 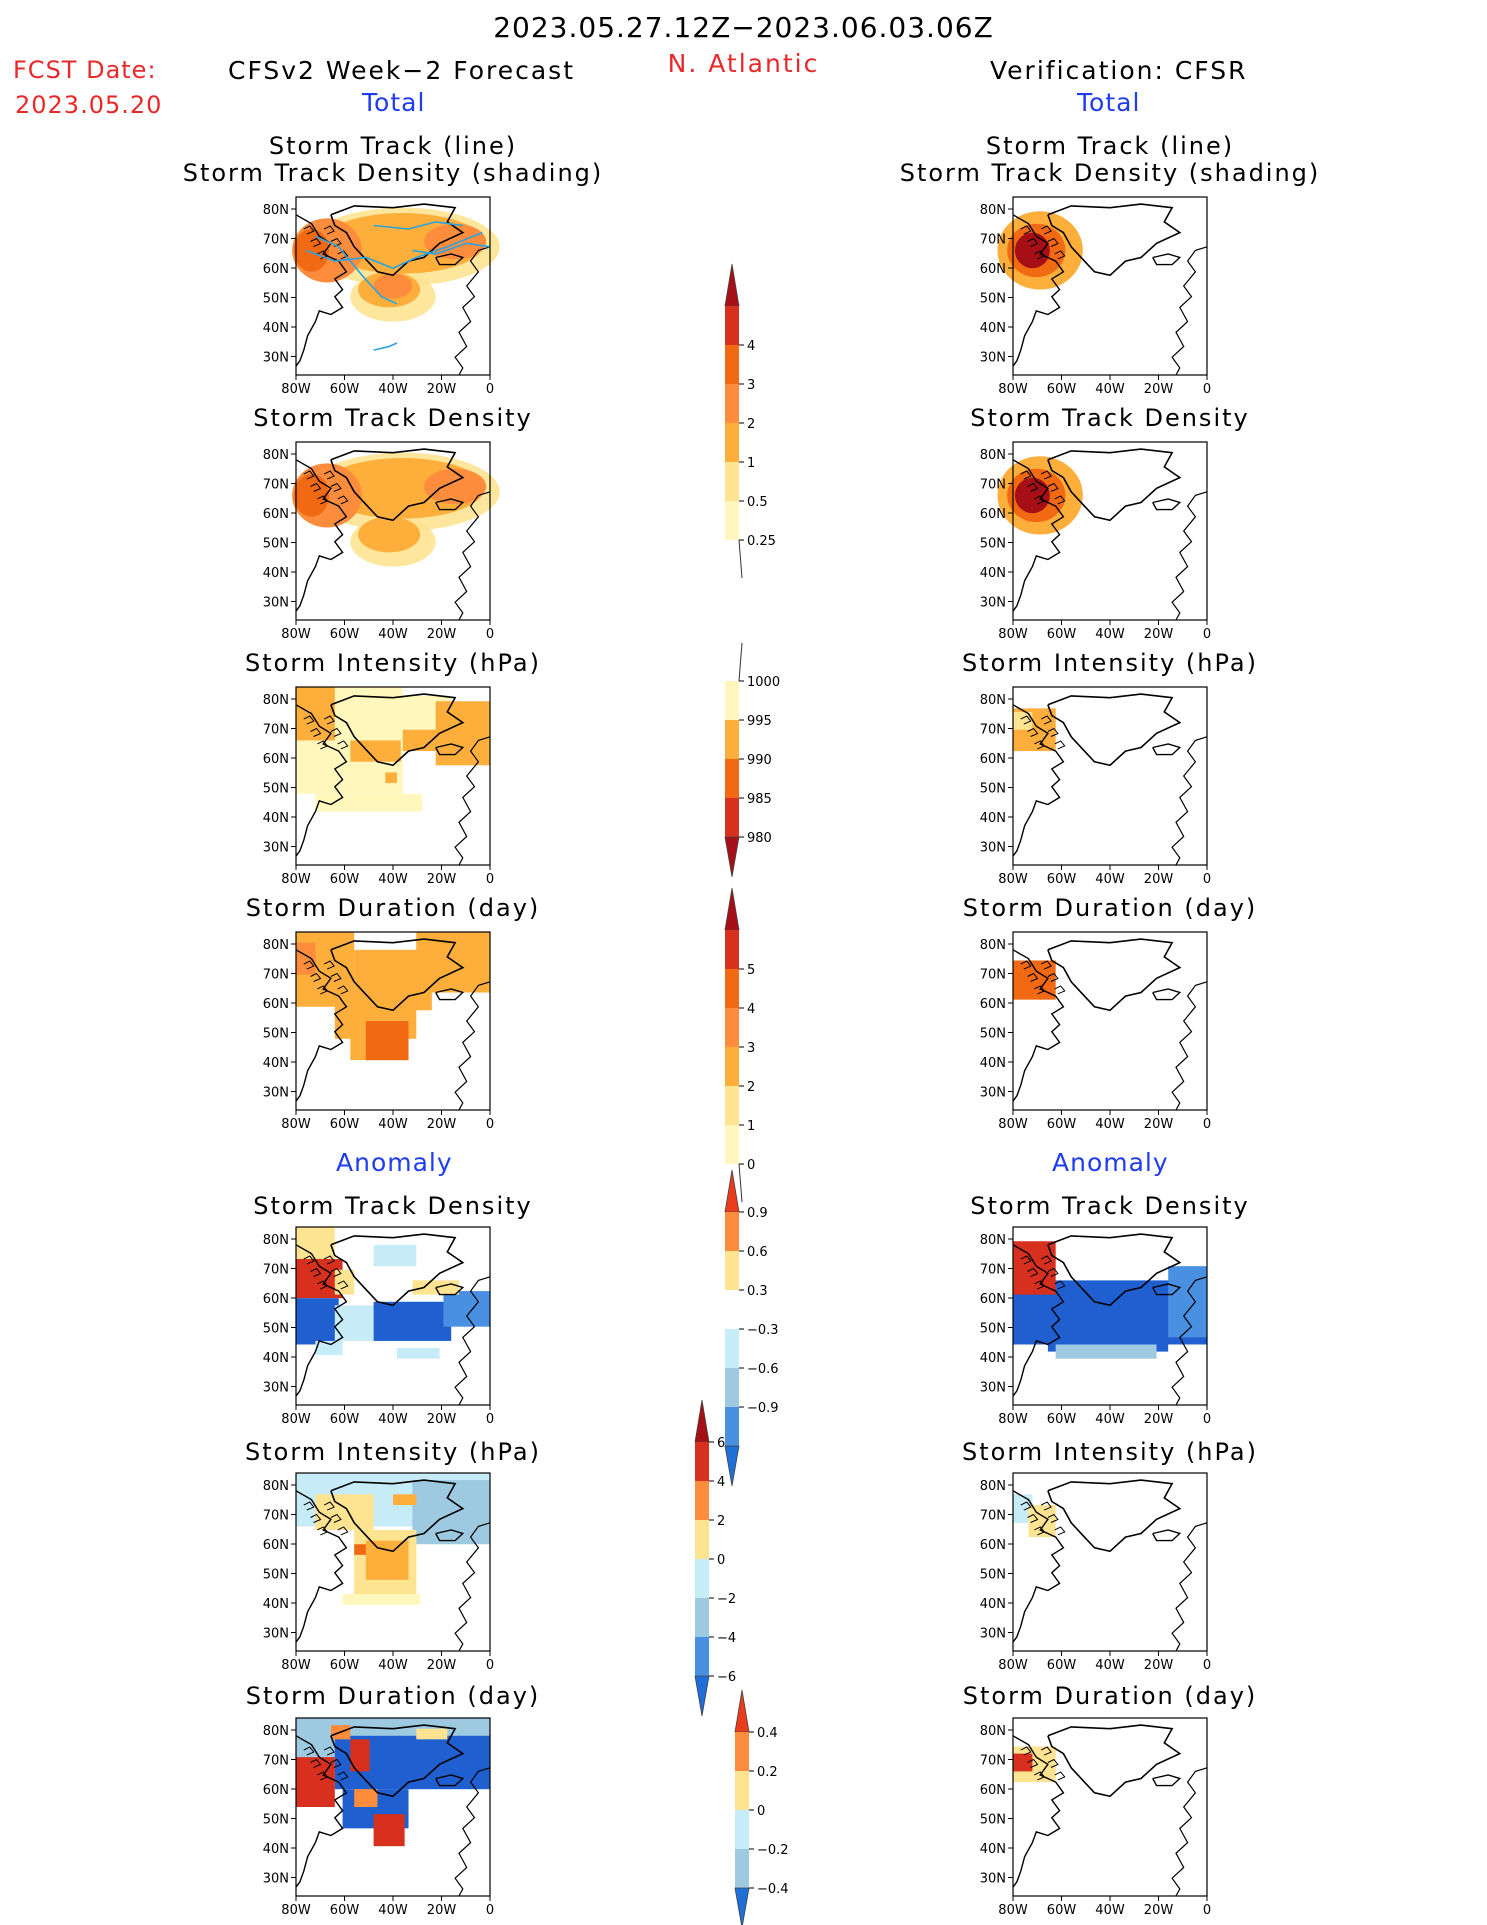 I want to click on map-fc-density-iceland-coast, so click(x=450, y=504).